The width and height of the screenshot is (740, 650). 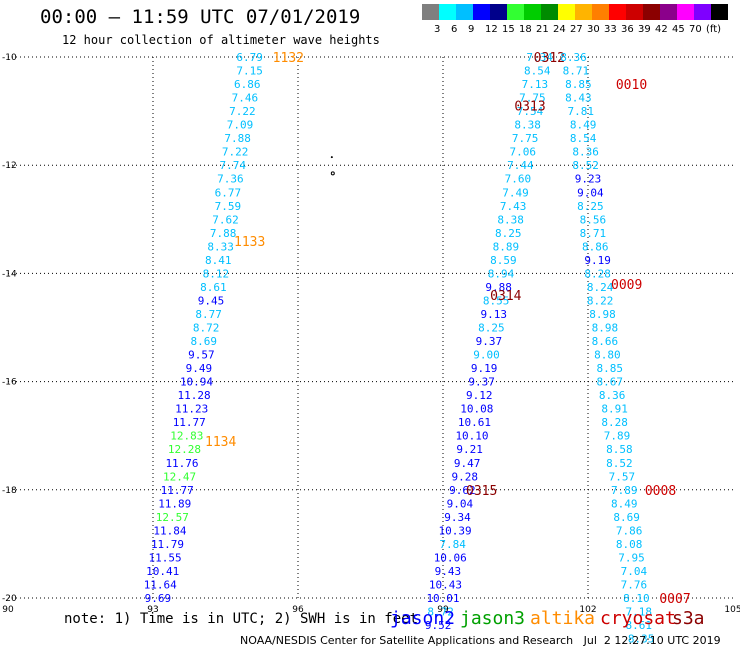 What do you see at coordinates (530, 111) in the screenshot?
I see `swh-value: 7.54` at bounding box center [530, 111].